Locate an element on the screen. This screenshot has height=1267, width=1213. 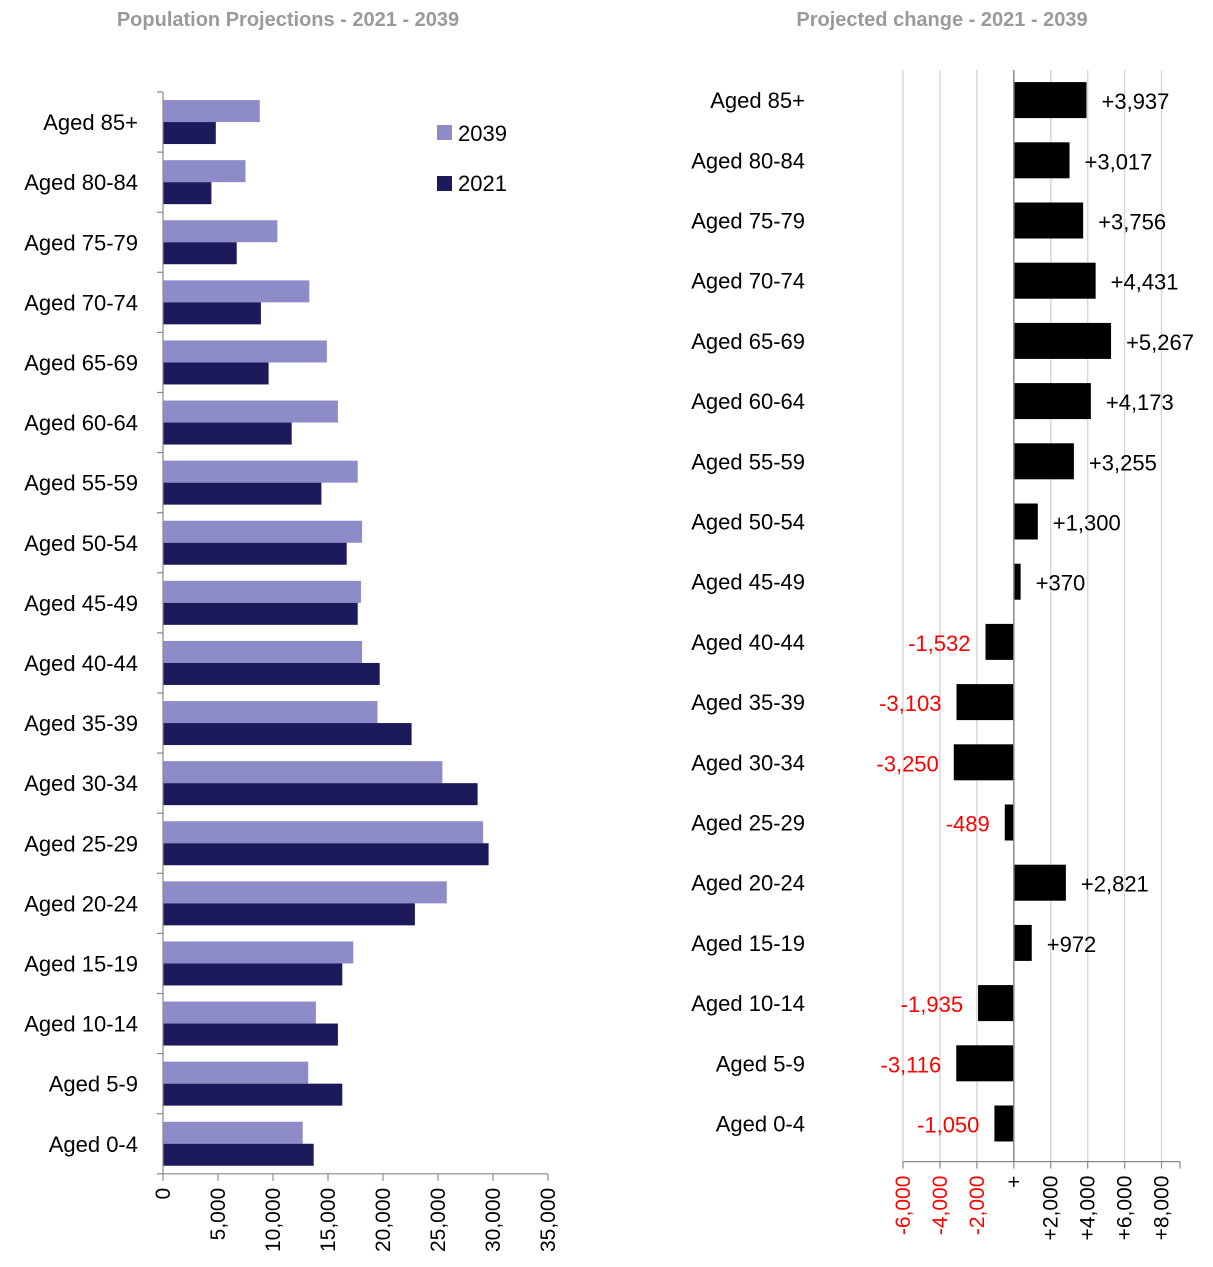
left-category-label-aged-70-74: Aged 70-74 is located at coordinates (81, 302).